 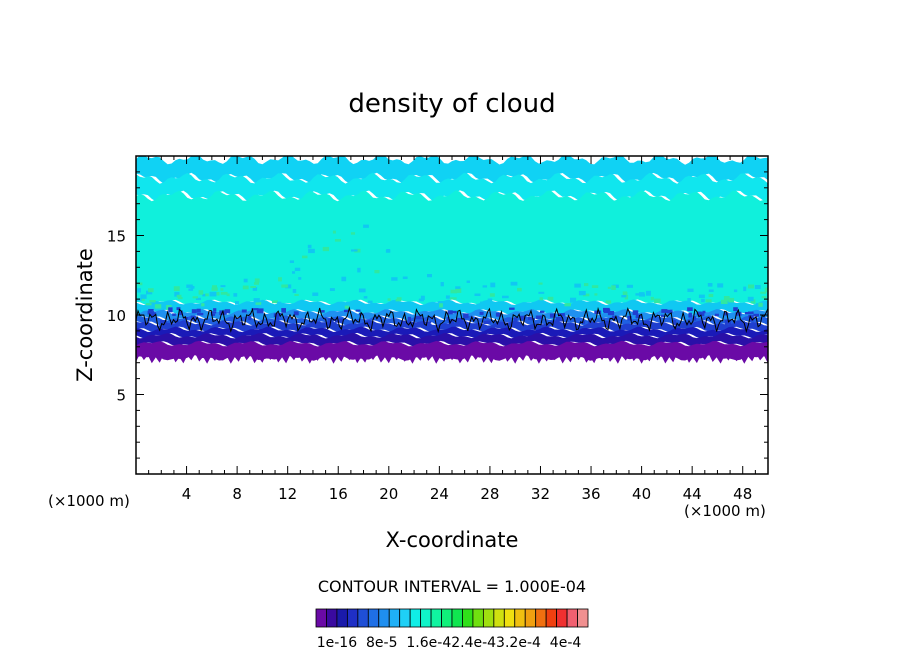 I want to click on x-tick-label: 4, so click(x=187, y=494).